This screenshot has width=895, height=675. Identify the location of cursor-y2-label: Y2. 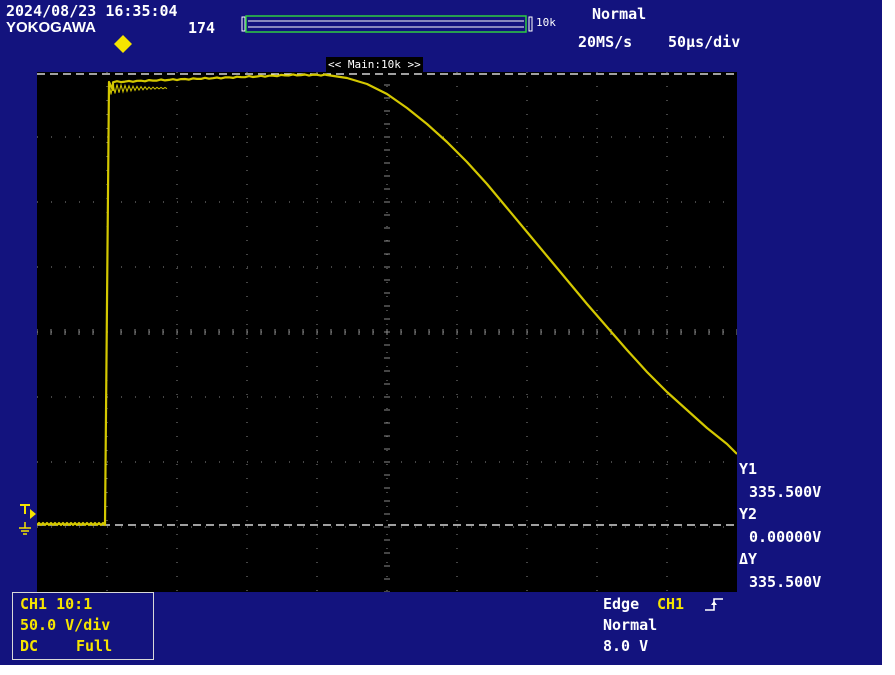
(748, 514).